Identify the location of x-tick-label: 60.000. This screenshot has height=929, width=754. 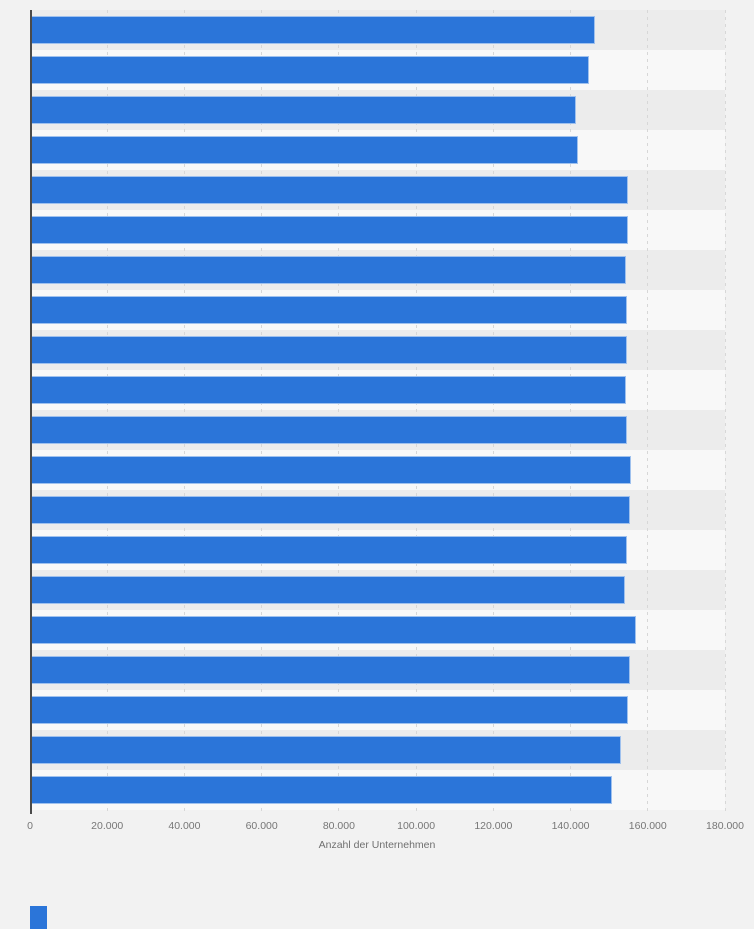
(261, 826).